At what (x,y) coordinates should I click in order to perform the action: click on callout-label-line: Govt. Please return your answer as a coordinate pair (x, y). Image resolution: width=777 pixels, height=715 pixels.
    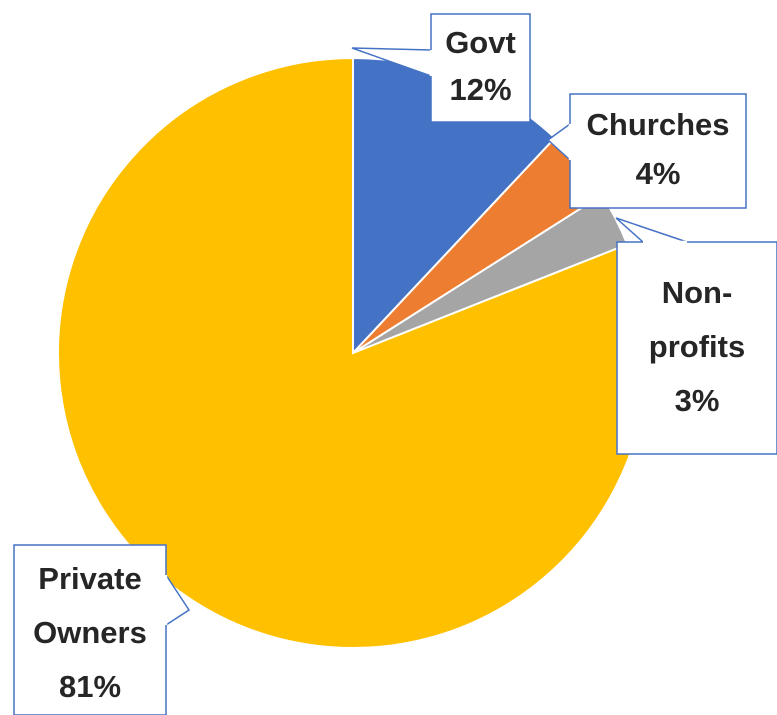
    Looking at the image, I should click on (480, 42).